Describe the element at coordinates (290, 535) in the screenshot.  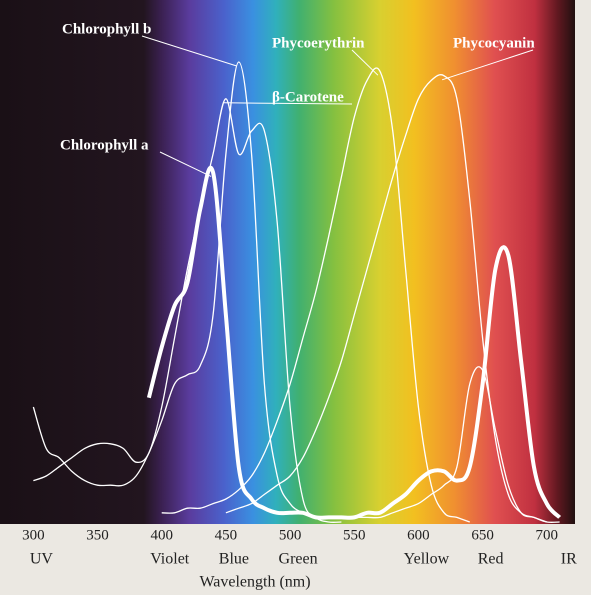
I see `x-tick-label: 500` at that location.